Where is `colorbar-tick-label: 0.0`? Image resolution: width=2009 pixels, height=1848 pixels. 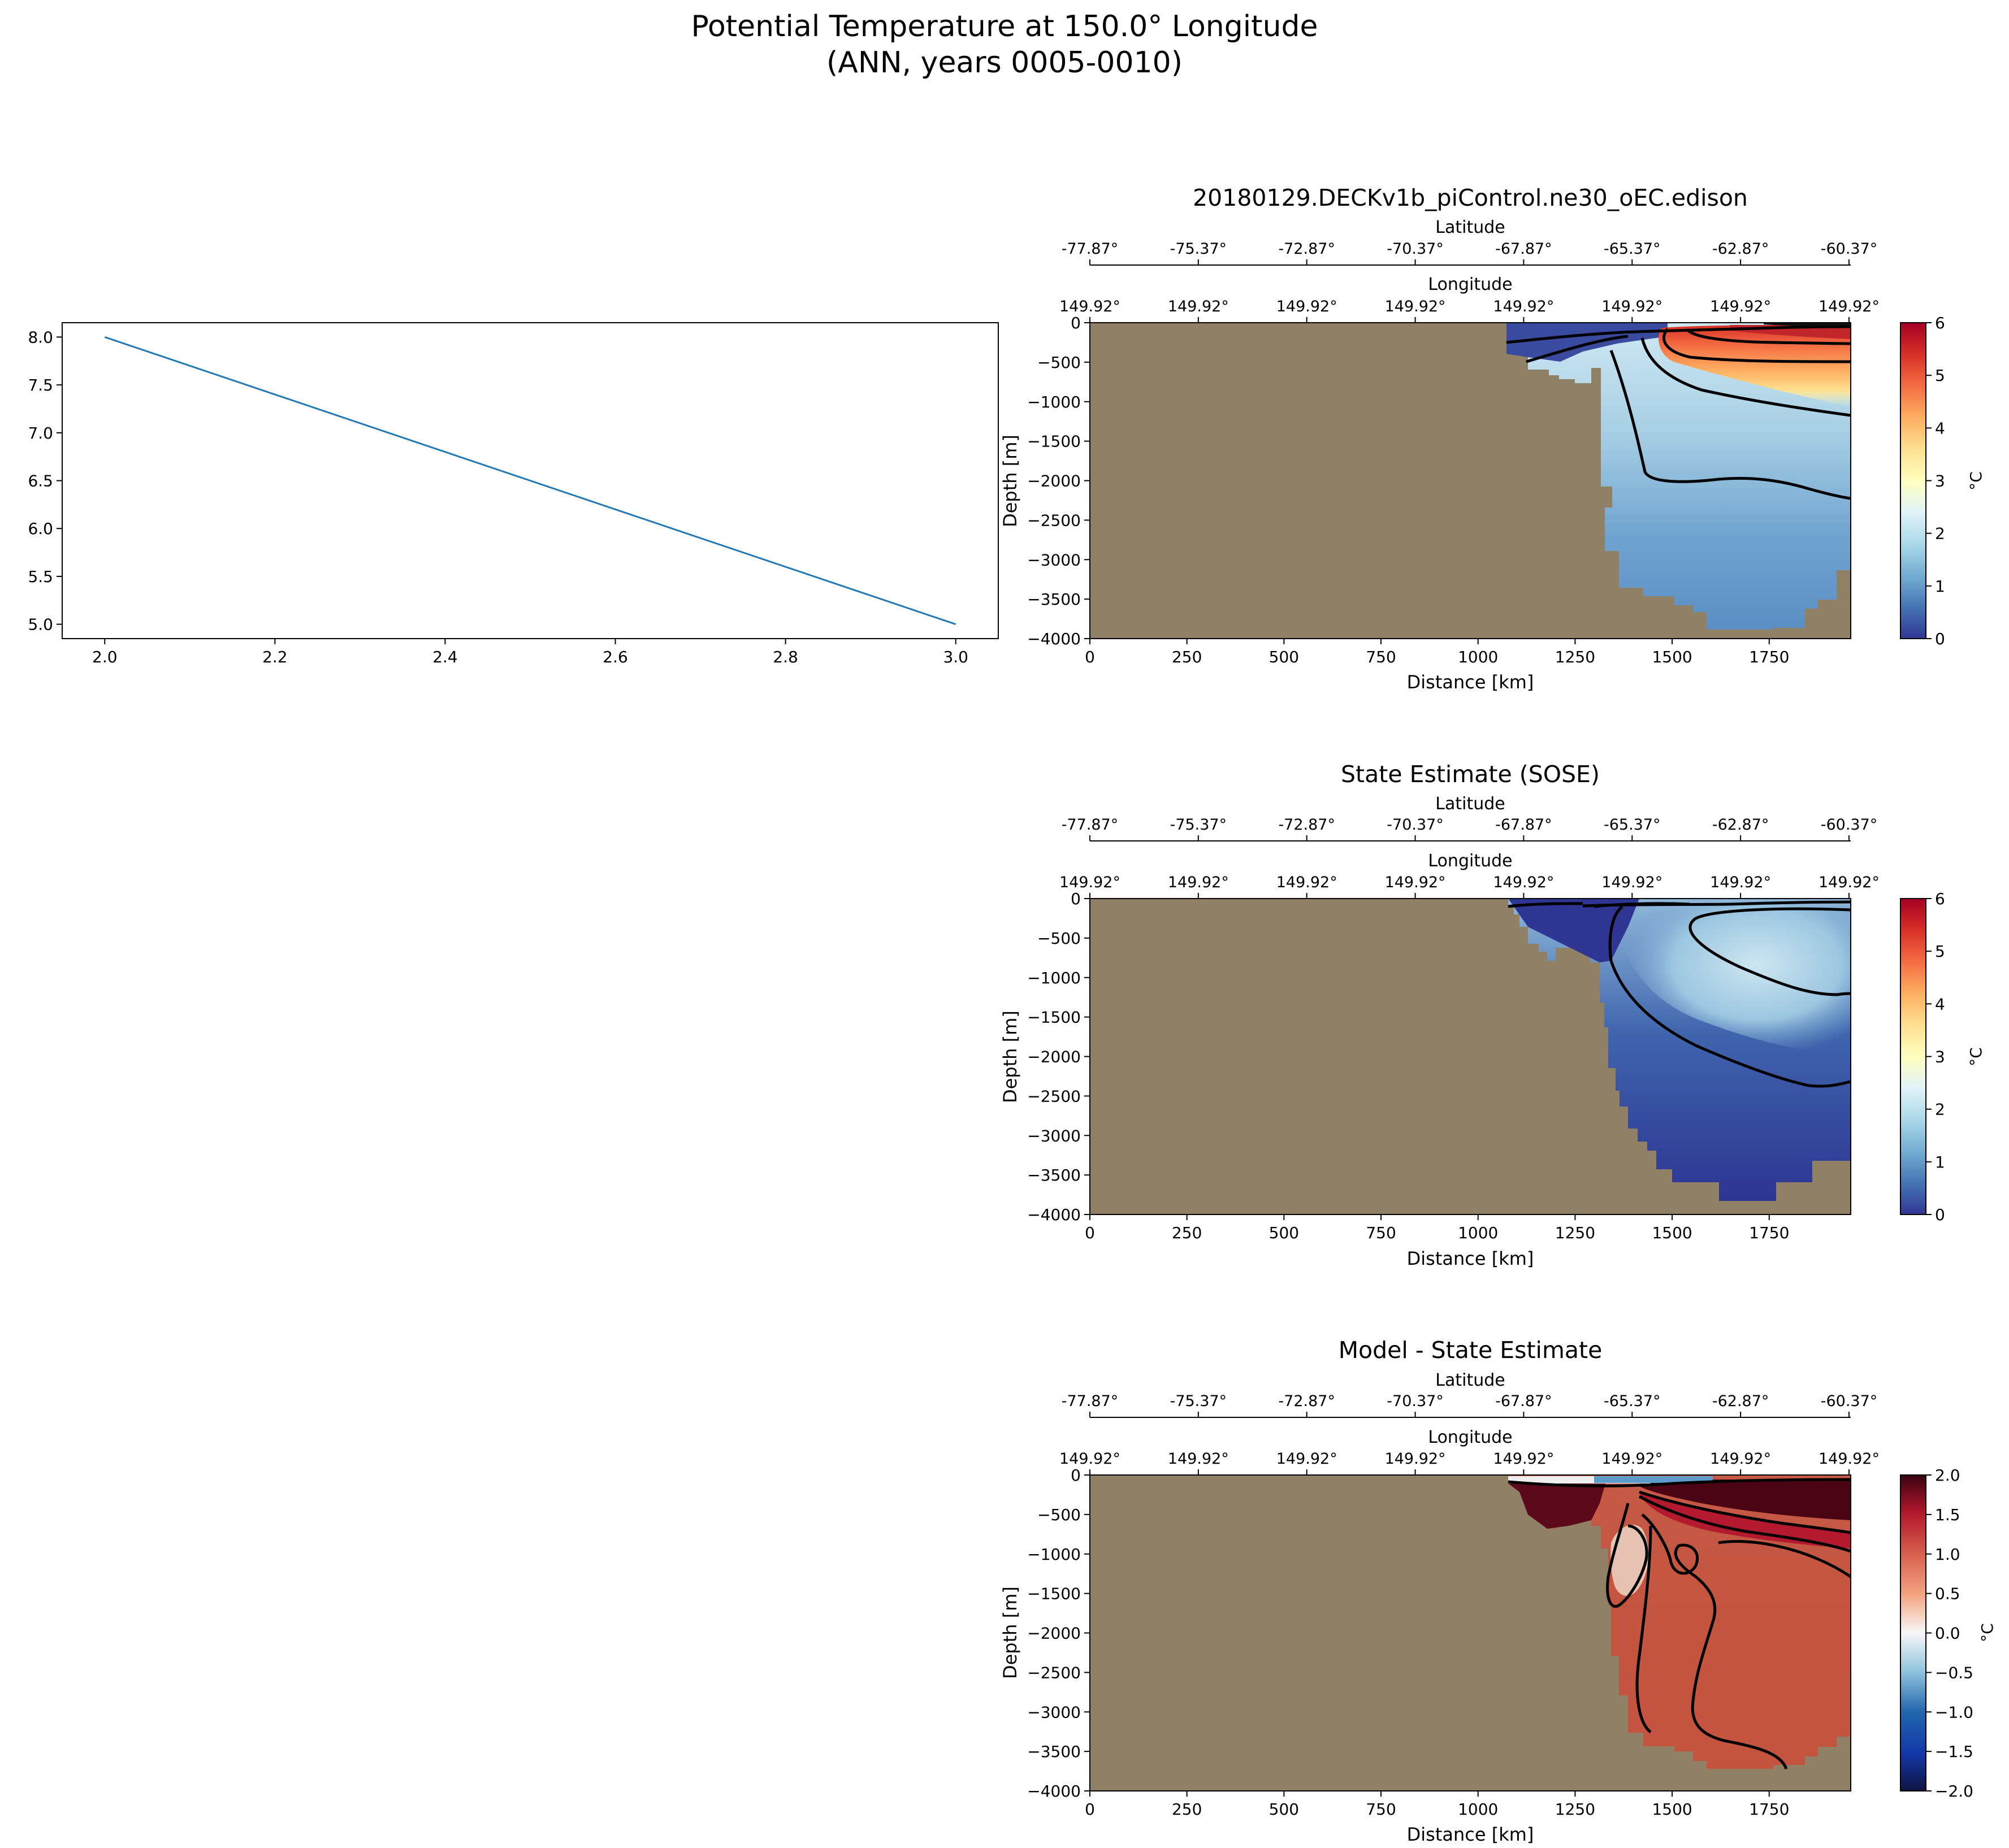 colorbar-tick-label: 0.0 is located at coordinates (1947, 1633).